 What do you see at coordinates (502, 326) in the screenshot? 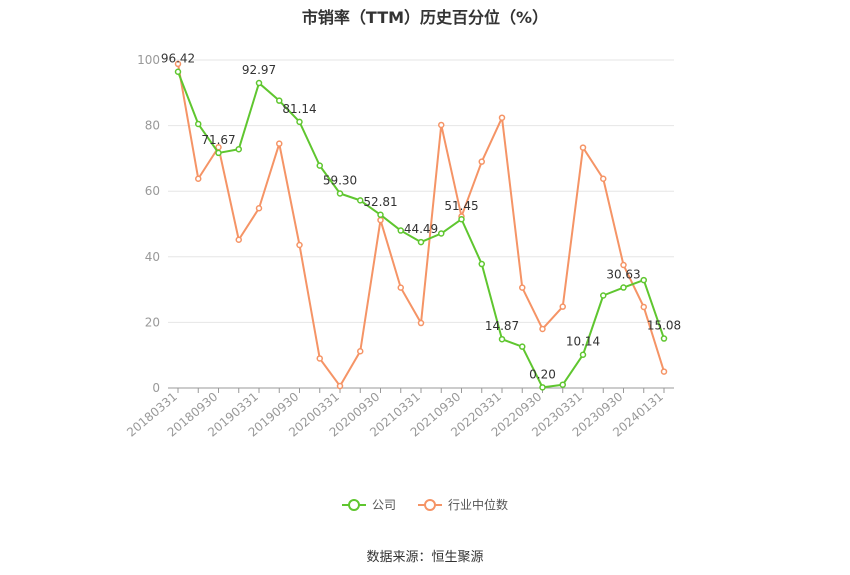
I see `data-label-company: 14.87` at bounding box center [502, 326].